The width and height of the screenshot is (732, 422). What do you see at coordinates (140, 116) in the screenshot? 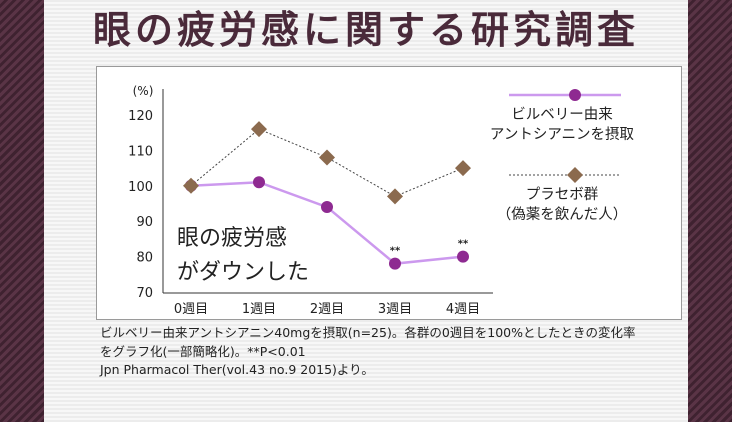
I see `y-tick-label: 120` at bounding box center [140, 116].